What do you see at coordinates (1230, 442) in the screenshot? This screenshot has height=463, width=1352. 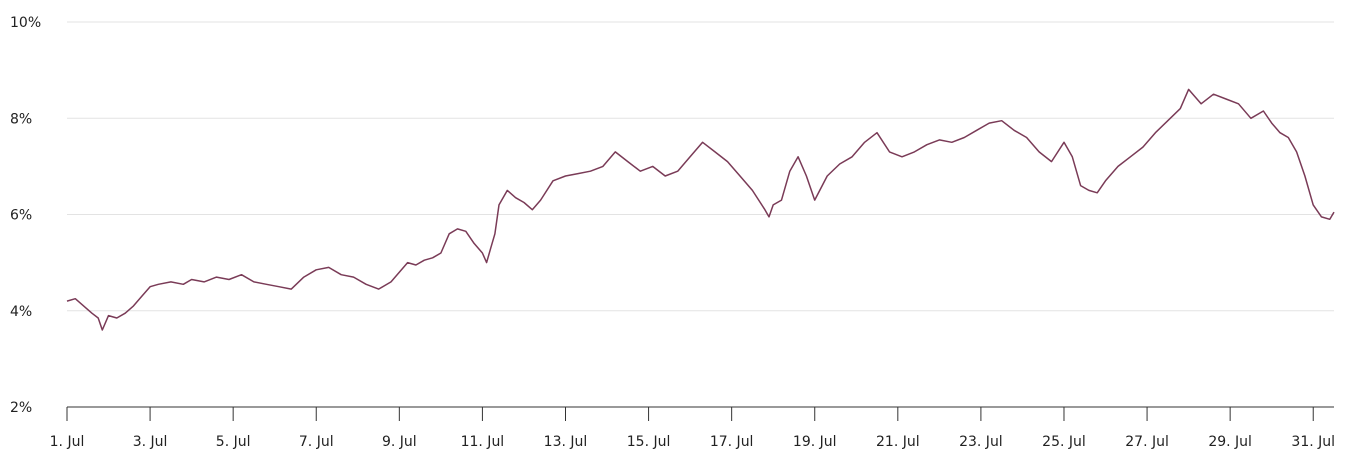 I see `x-tick-label: 29. Jul` at bounding box center [1230, 442].